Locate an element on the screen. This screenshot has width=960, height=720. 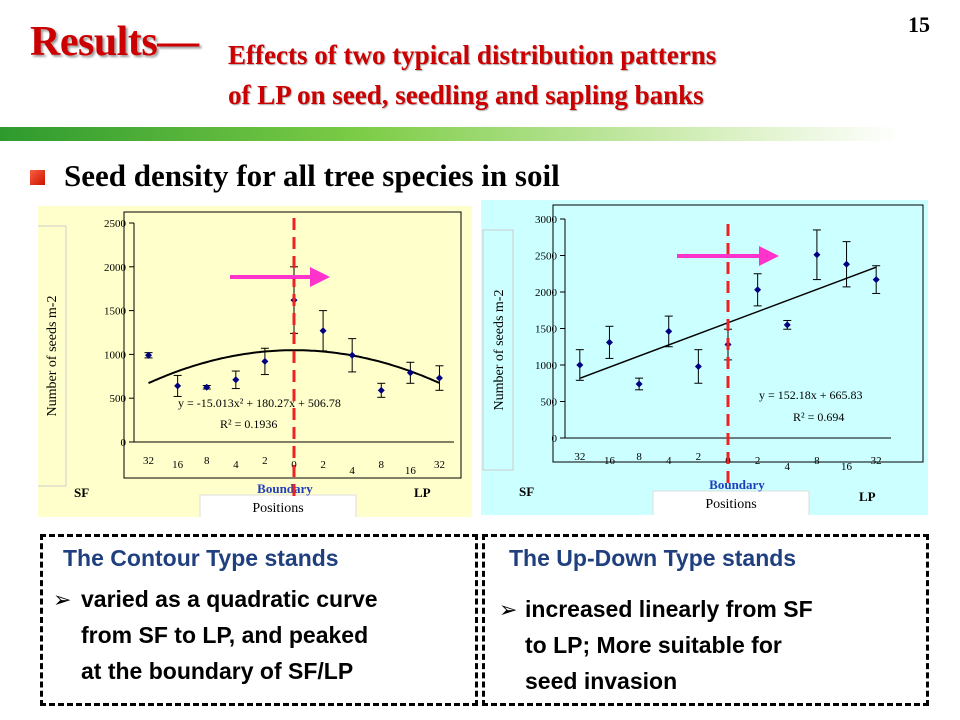
box-heading: The Up-Down Type stands is located at coordinates (653, 558).